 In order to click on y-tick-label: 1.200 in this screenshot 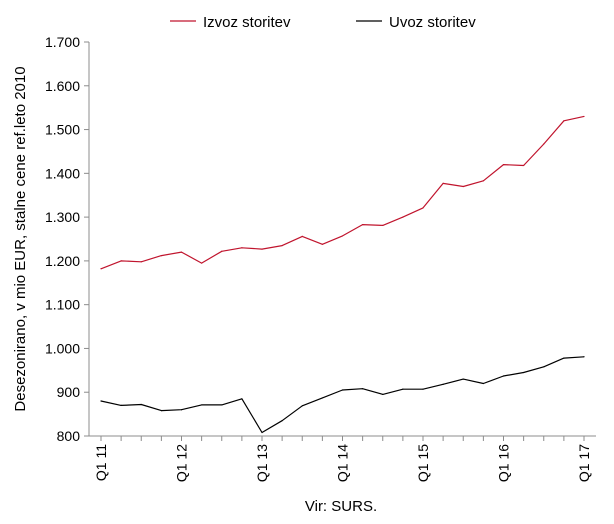, I will do `click(62, 261)`.